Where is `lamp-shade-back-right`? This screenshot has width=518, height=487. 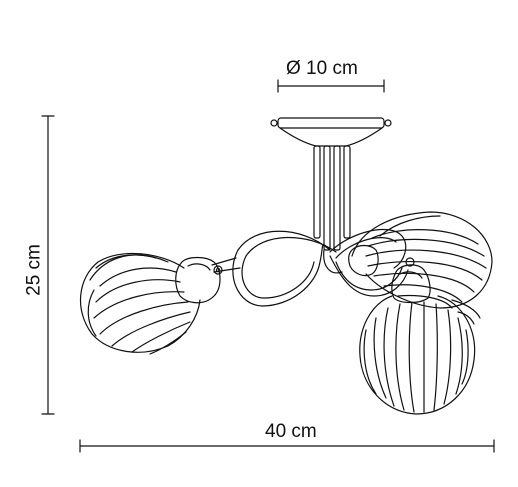 lamp-shade-back-right is located at coordinates (422, 268).